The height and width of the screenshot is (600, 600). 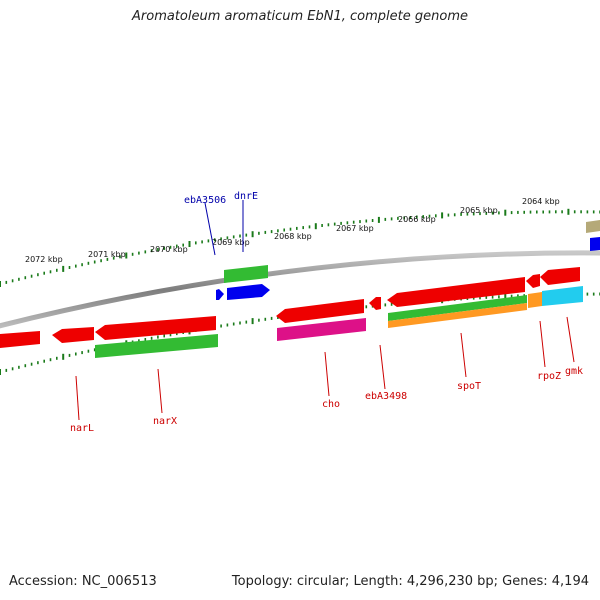 I want to click on gene-label-narL: narL, so click(x=82, y=428).